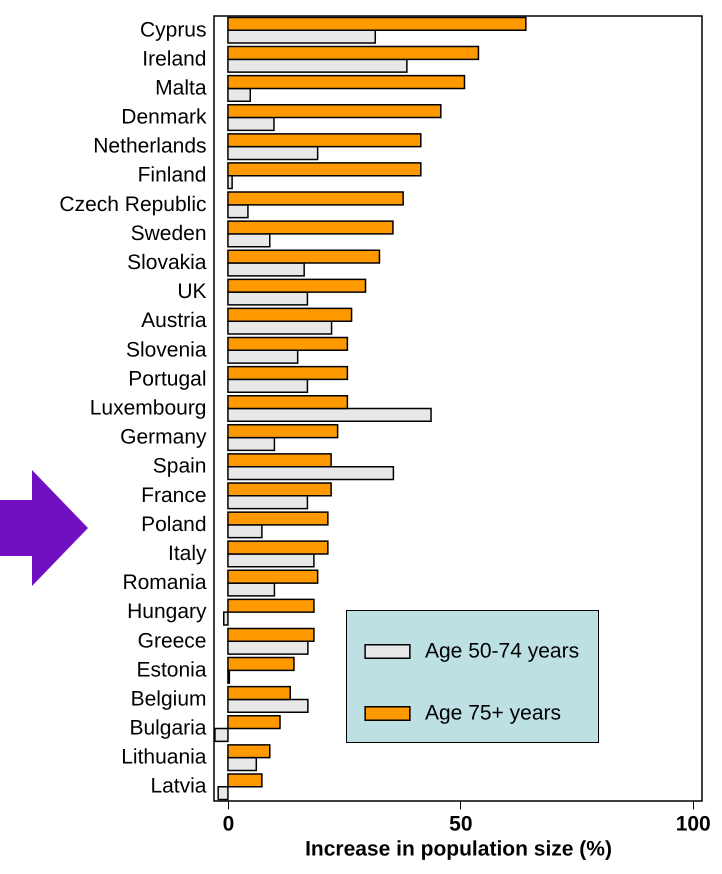  I want to click on y-tick-label: Lithuania, so click(164, 757).